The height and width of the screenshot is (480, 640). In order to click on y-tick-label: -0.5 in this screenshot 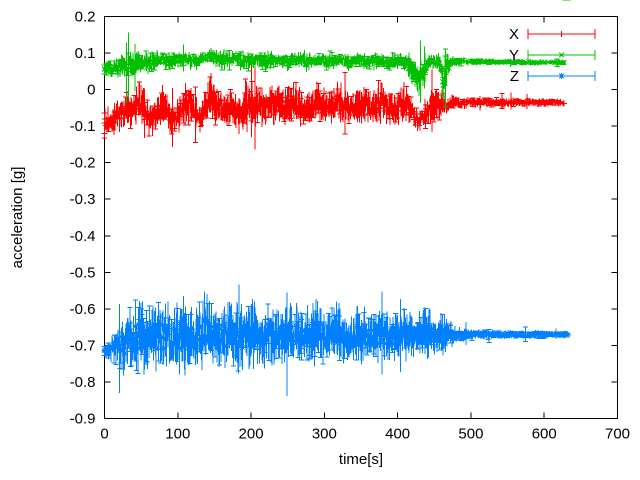, I will do `click(83, 272)`.